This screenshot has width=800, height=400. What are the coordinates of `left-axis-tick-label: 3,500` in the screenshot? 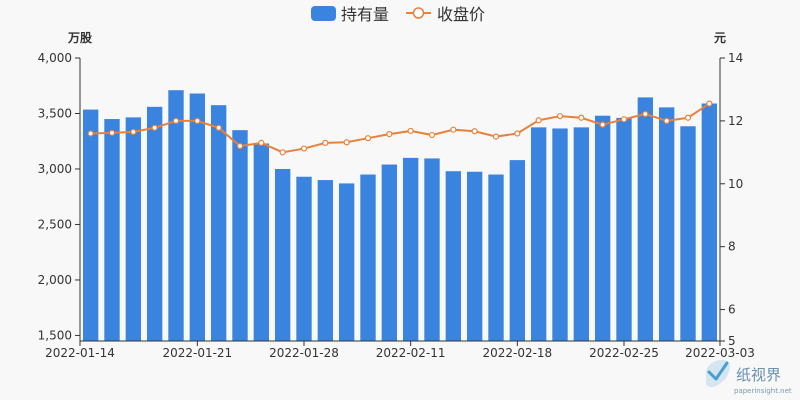 It's located at (55, 113).